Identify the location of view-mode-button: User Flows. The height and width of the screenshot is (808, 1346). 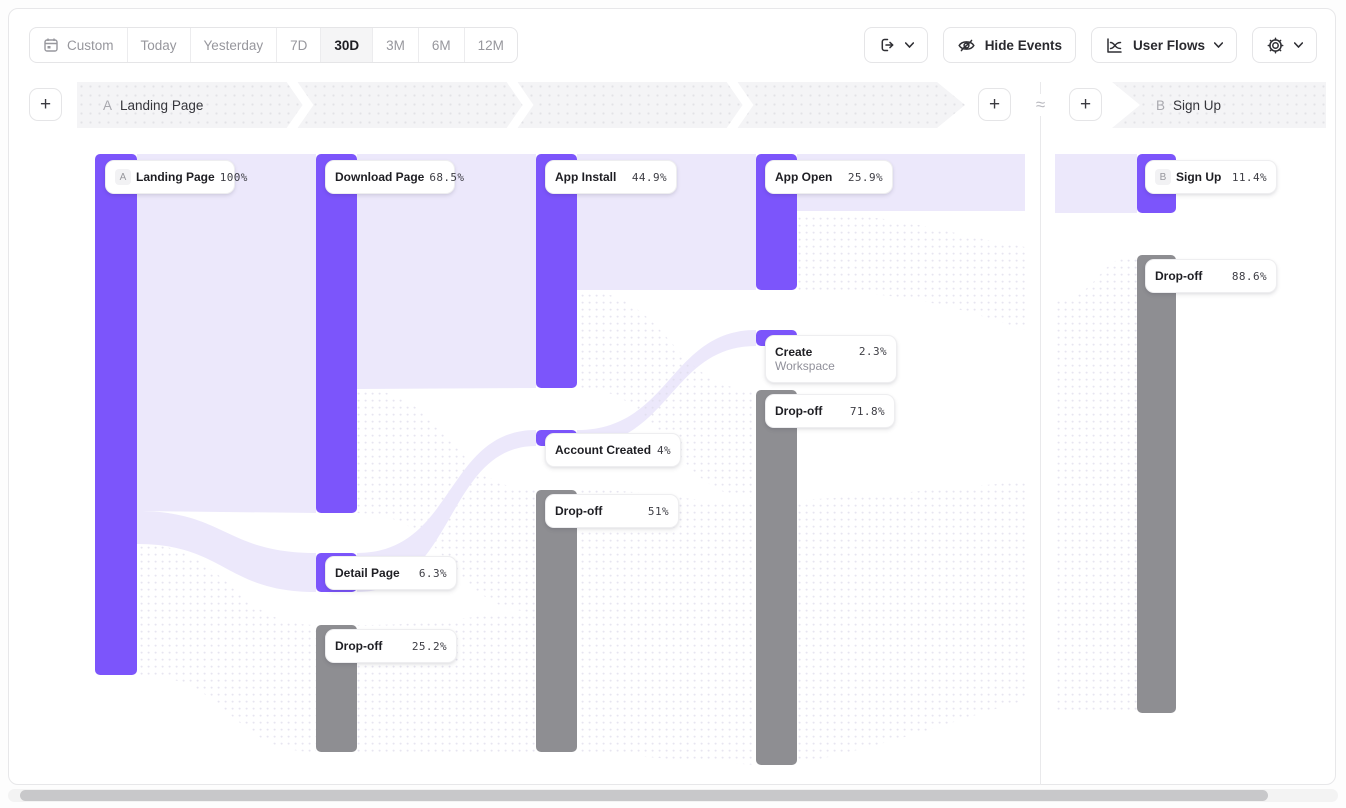
(1163, 45).